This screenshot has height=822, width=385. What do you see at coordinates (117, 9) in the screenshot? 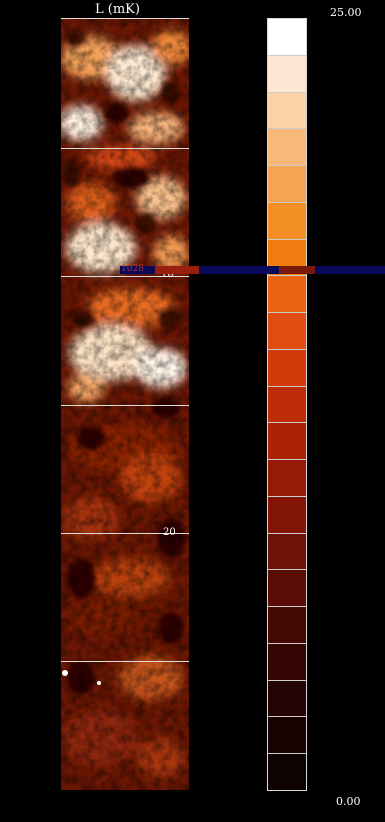
I see `plot-title: L (mK)` at bounding box center [117, 9].